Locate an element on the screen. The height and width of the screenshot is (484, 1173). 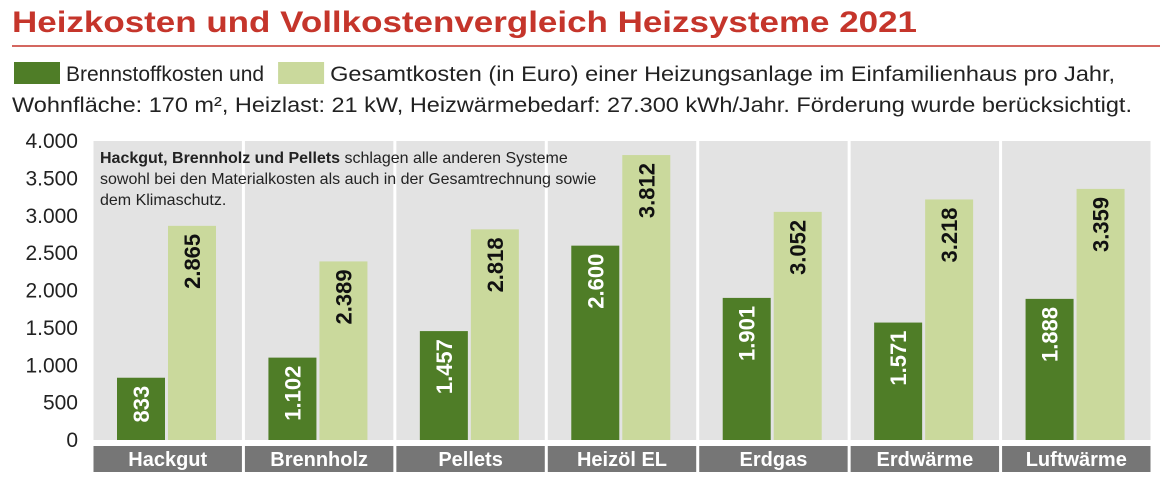
value-label: 1.571 is located at coordinates (898, 358).